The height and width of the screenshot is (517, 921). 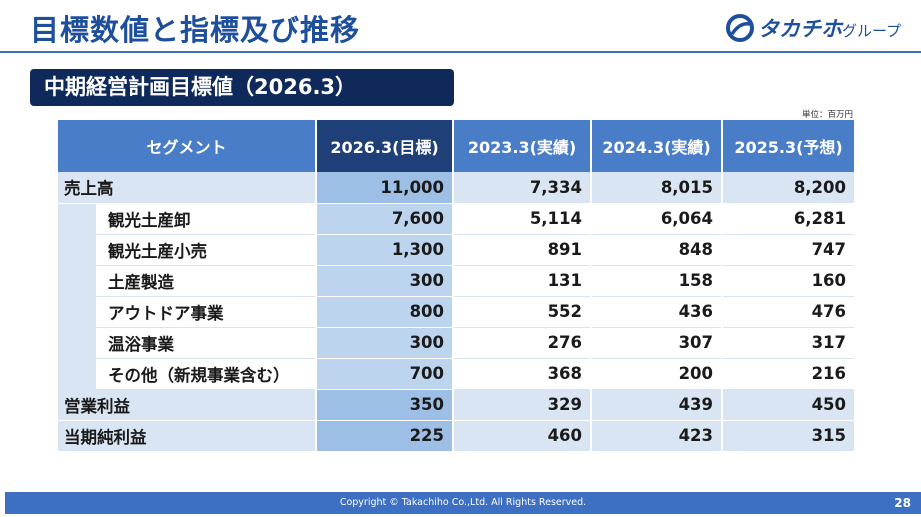 I want to click on cell-value: 329, so click(x=523, y=405).